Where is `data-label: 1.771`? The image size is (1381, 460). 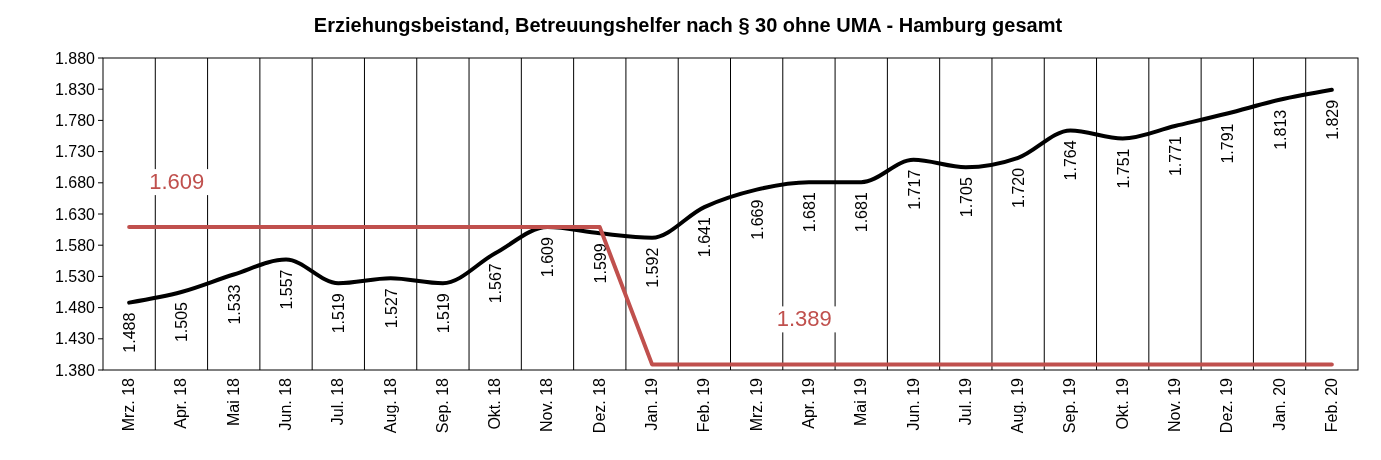
data-label: 1.771 is located at coordinates (1175, 156).